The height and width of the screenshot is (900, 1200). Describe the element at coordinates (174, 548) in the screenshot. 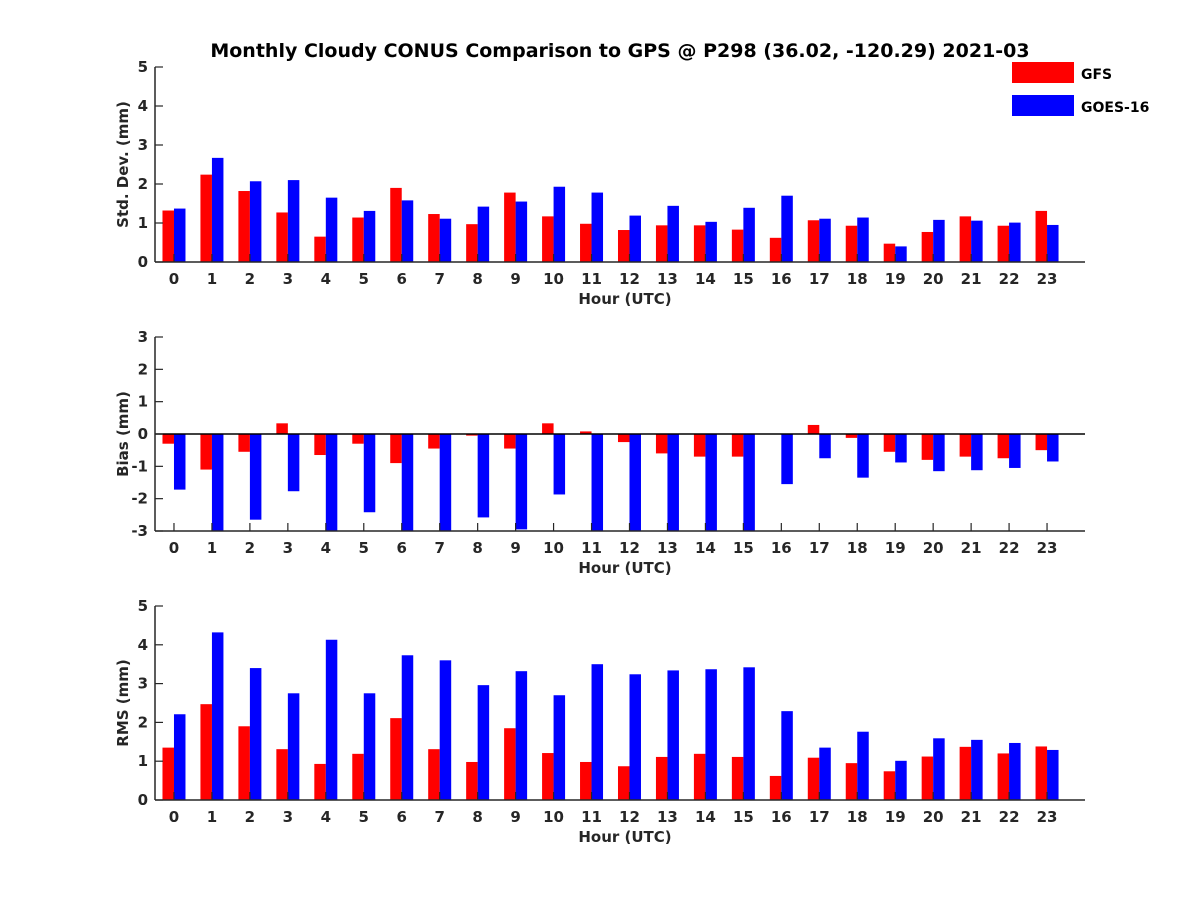

I see `bias-x-tick-label: 0` at that location.